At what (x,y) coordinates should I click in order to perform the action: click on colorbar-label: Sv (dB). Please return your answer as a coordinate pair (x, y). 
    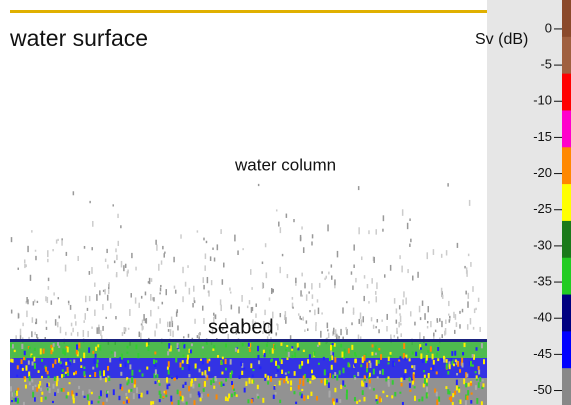
    Looking at the image, I should click on (501, 39).